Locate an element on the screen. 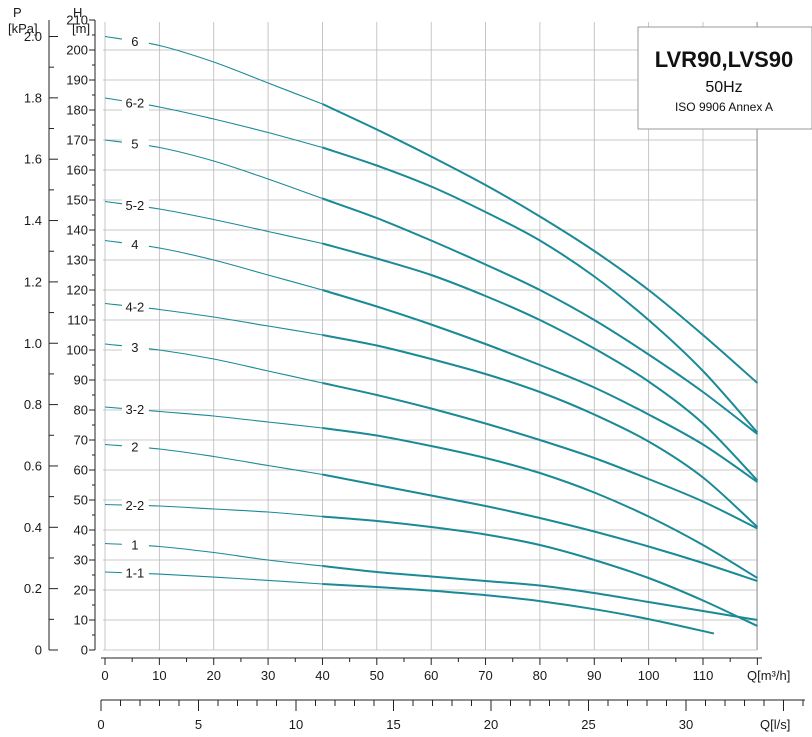 The image size is (812, 737). curve-label: 5-2 is located at coordinates (135, 205).